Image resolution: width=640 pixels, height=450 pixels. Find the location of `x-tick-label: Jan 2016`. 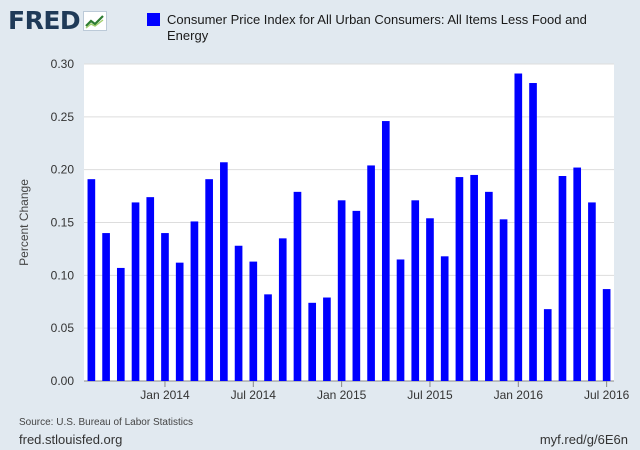

x-tick-label: Jan 2016 is located at coordinates (519, 395).